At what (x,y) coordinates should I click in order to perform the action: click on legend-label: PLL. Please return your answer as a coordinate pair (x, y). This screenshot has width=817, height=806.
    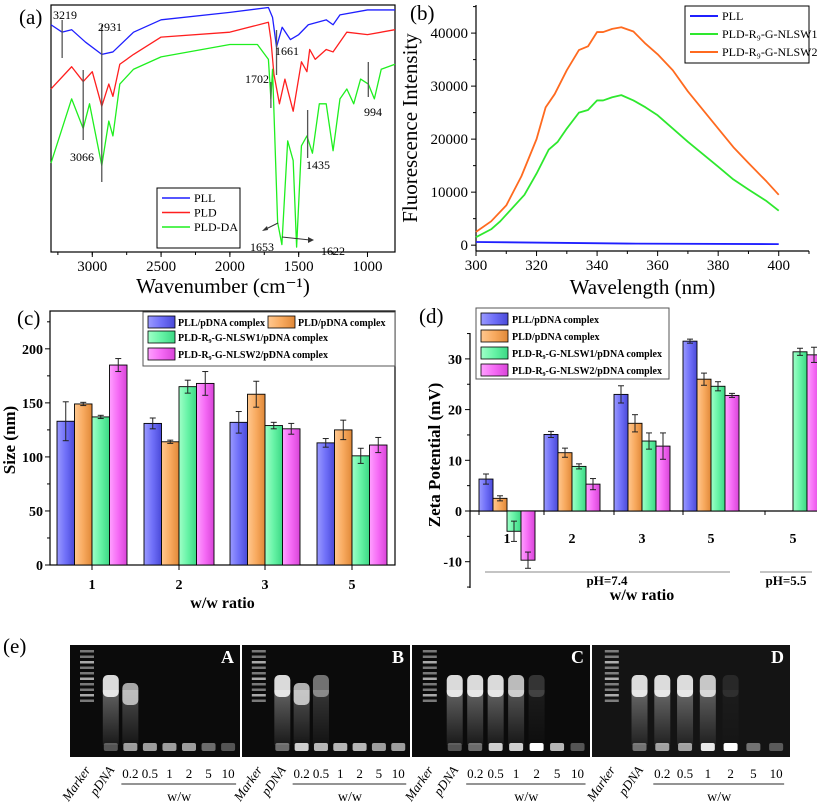
    Looking at the image, I should click on (204, 198).